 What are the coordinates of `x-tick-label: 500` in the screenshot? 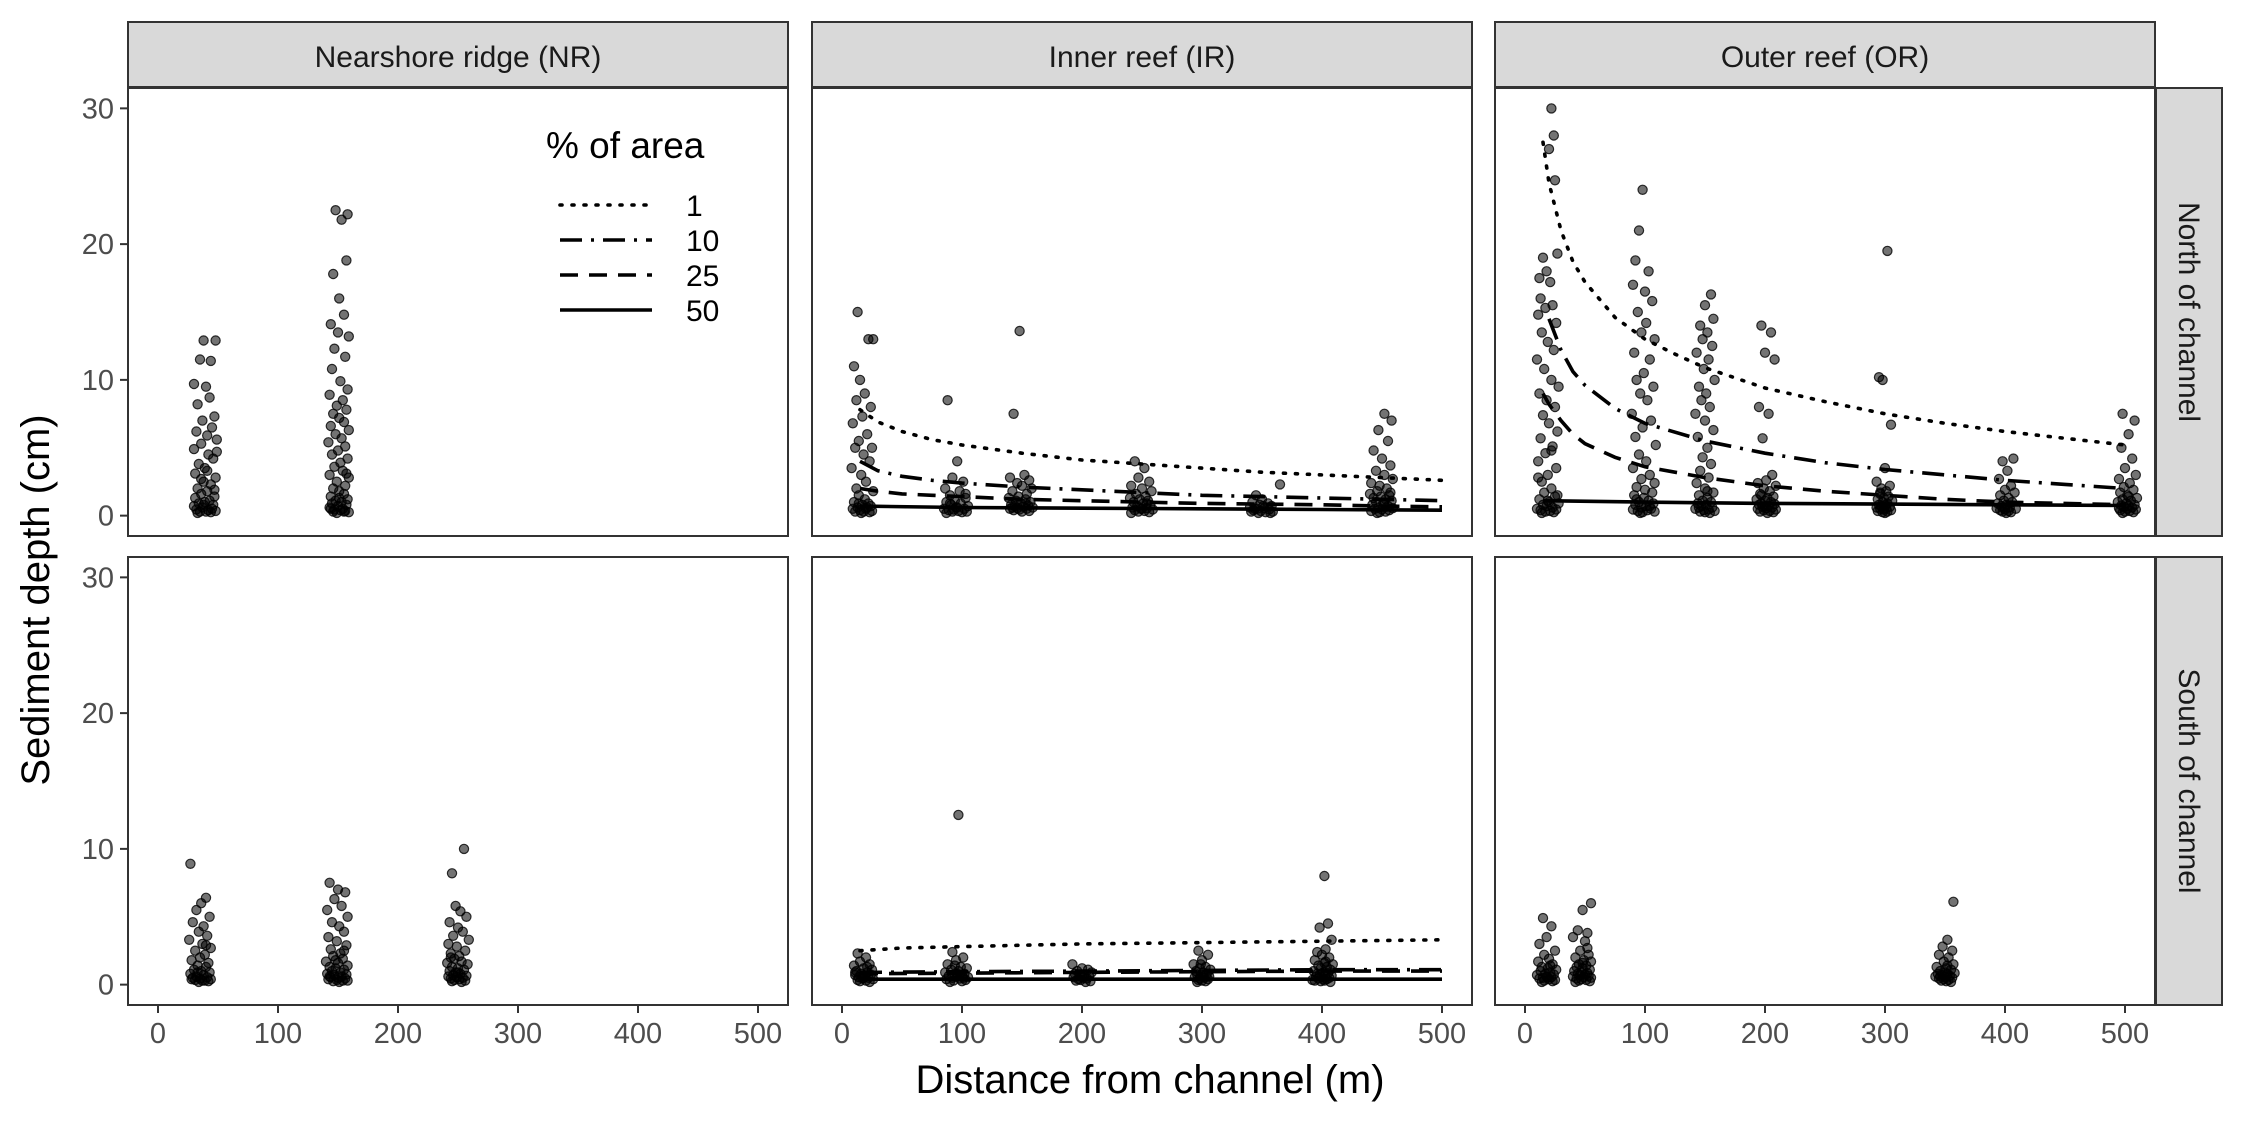 It's located at (758, 1034).